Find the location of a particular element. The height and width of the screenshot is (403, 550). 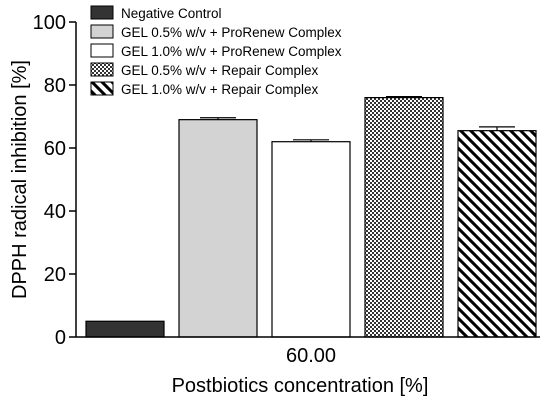

y-tick-label: 100 is located at coordinates (49, 23).